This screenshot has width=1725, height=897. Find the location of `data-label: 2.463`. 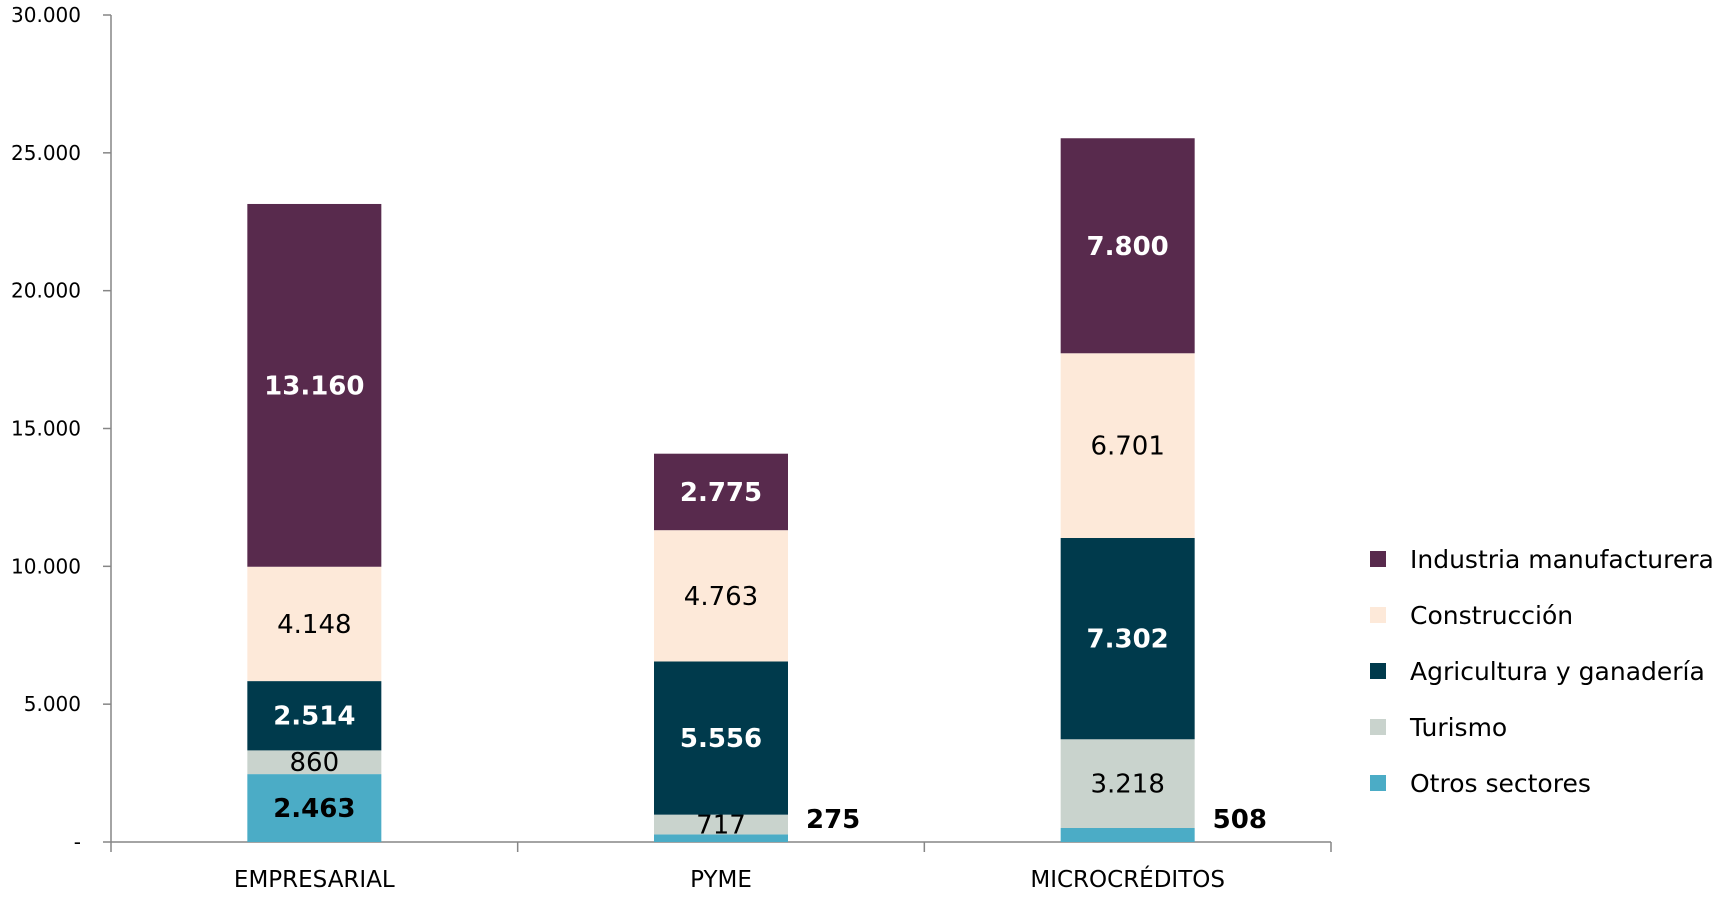

data-label: 2.463 is located at coordinates (314, 809).